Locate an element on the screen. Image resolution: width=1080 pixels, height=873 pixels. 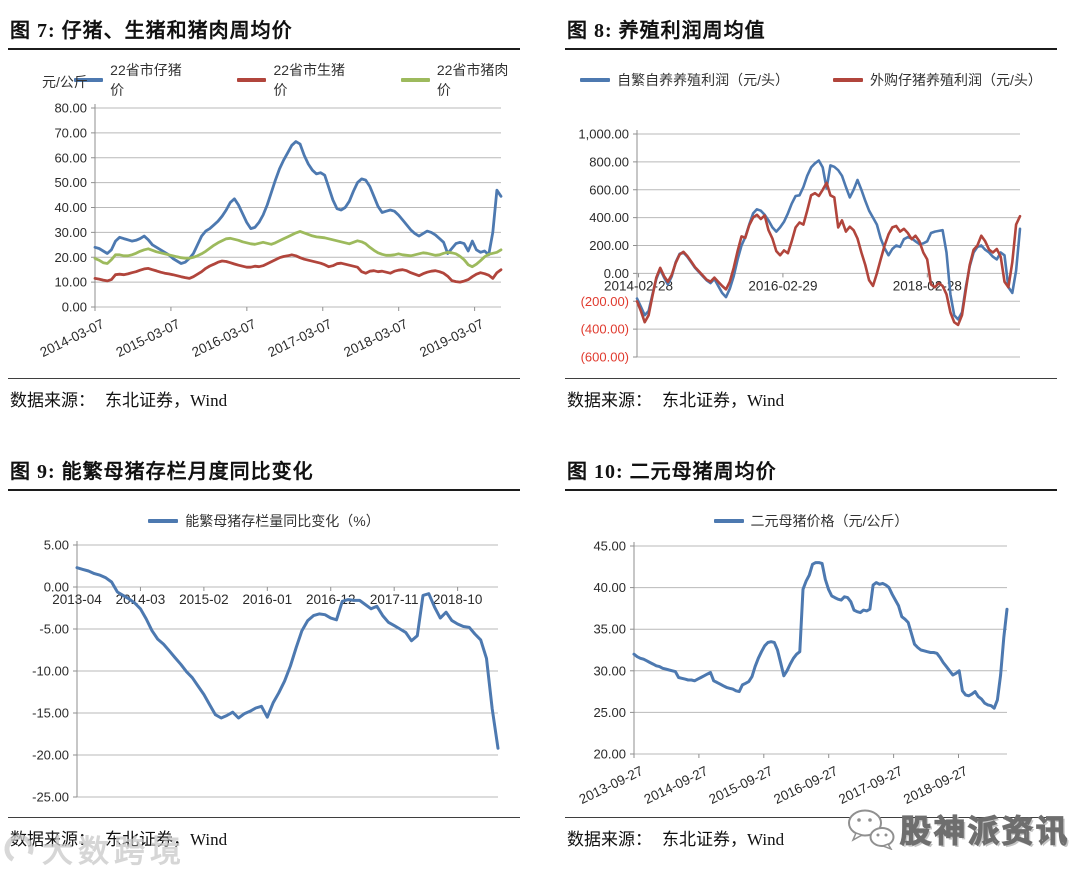
svg-text: 600.00 is located at coordinates (609, 189).